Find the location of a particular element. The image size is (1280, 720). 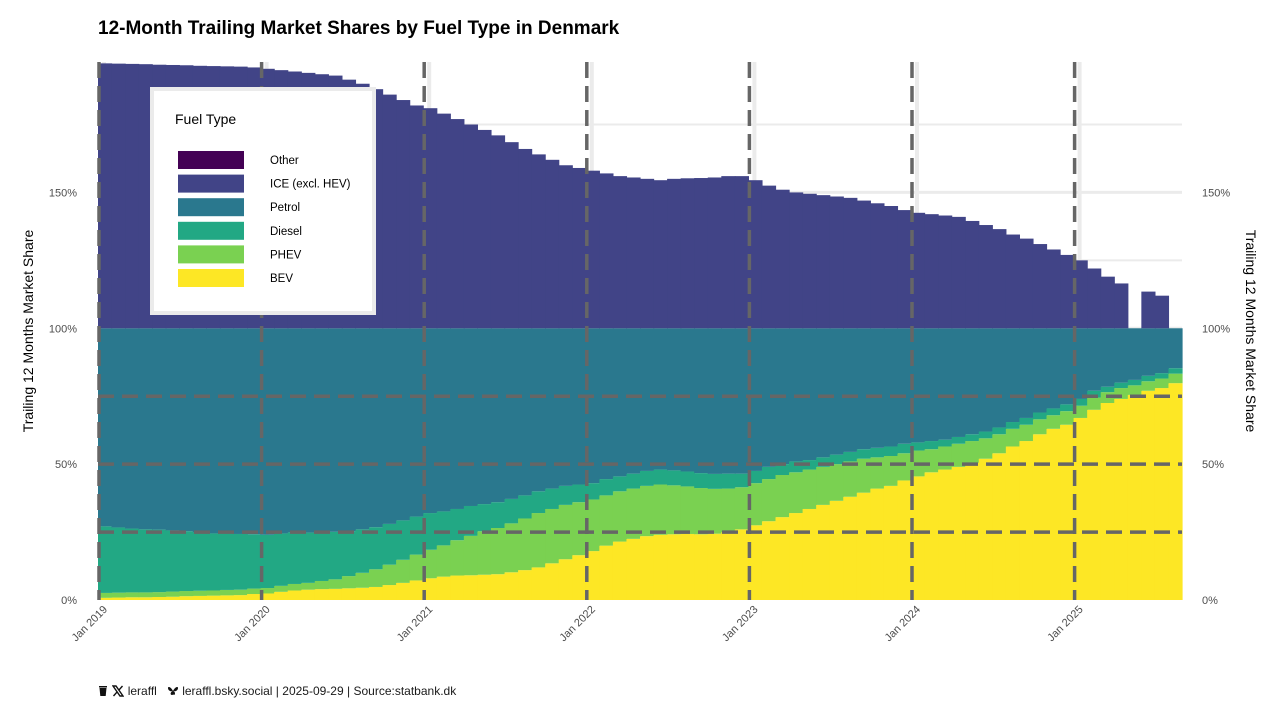

y-tick-label-right: 100% is located at coordinates (1216, 329).